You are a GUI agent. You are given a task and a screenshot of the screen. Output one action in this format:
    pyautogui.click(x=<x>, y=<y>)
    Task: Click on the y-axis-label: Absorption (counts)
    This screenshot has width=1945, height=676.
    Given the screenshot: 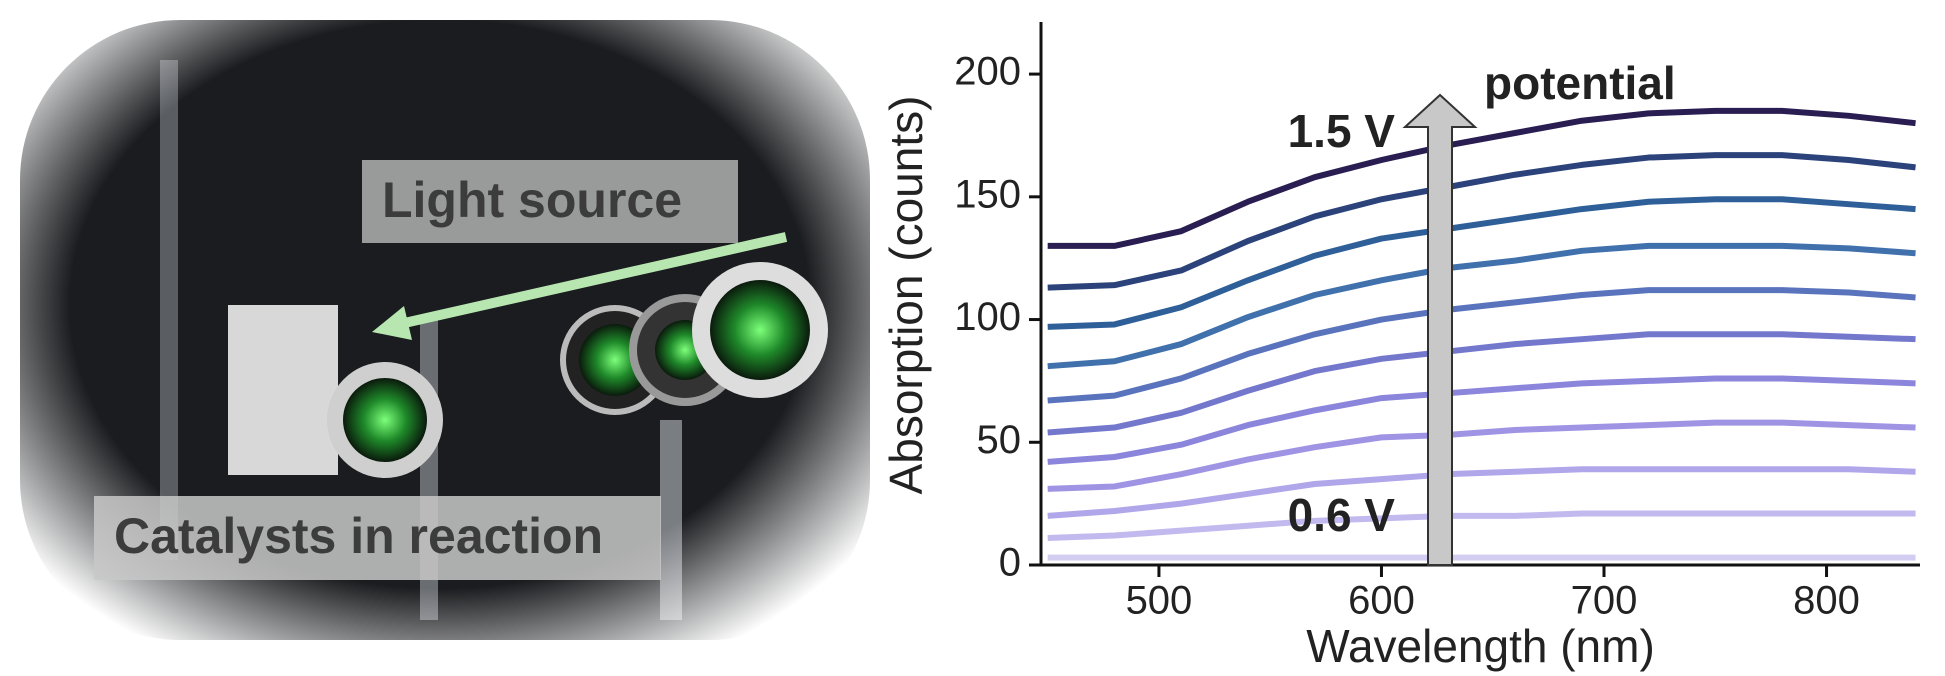 What is the action you would take?
    pyautogui.click(x=906, y=295)
    